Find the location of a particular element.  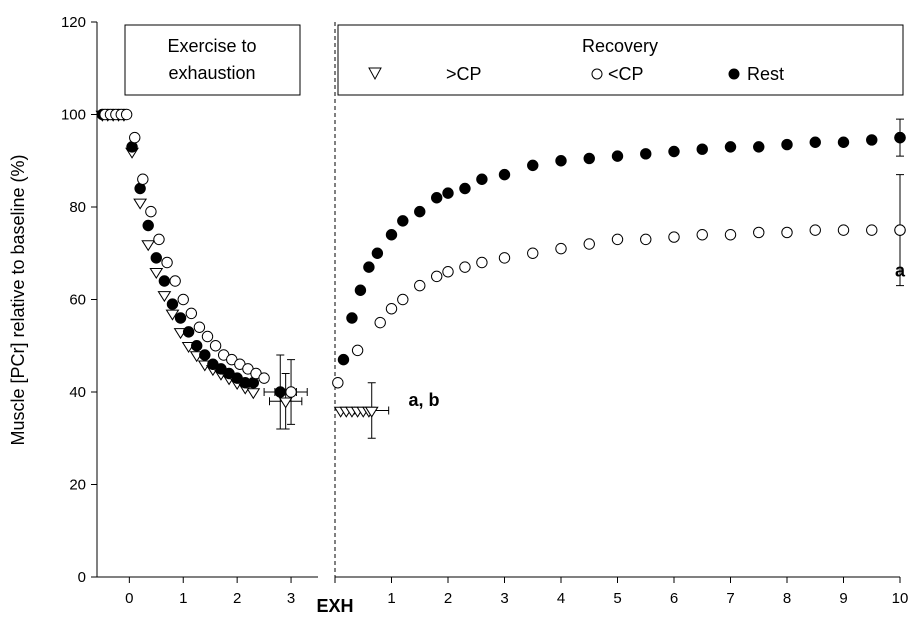

x-tick-label: 4 is located at coordinates (561, 598).